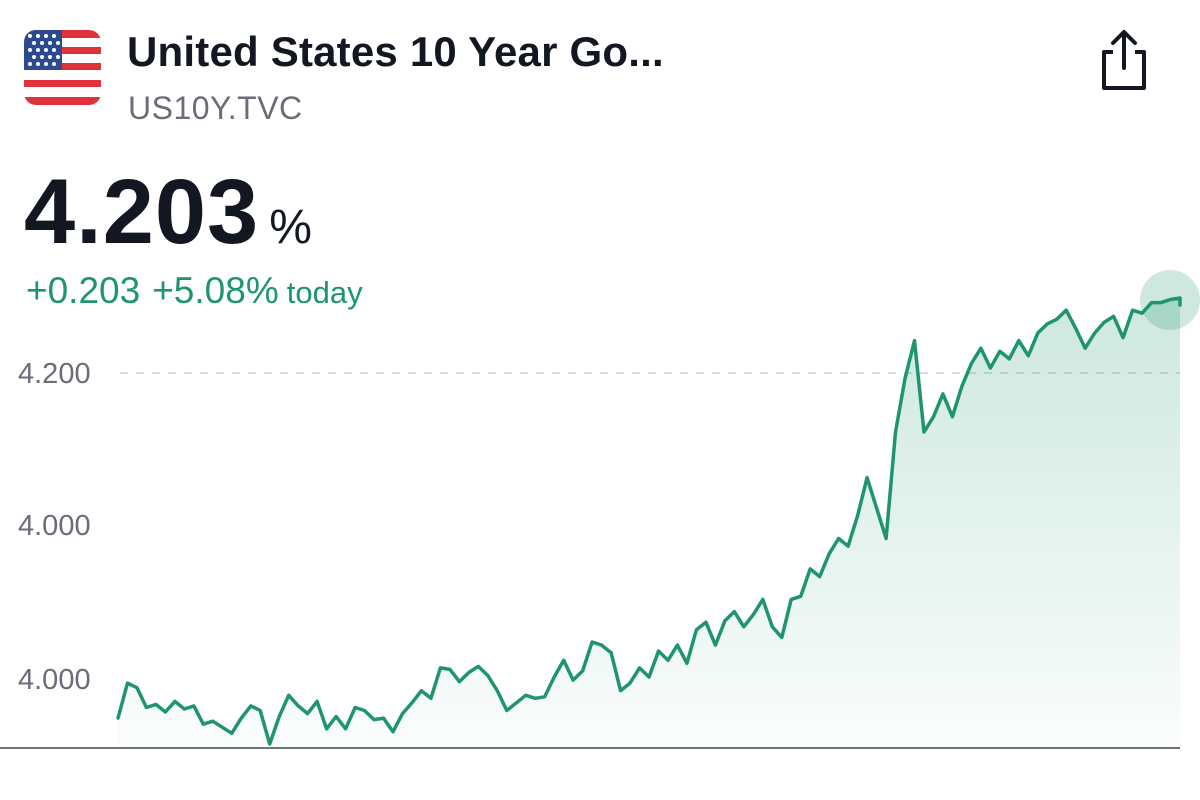 Image resolution: width=1200 pixels, height=800 pixels. I want to click on price-display: 4.203%, so click(168, 212).